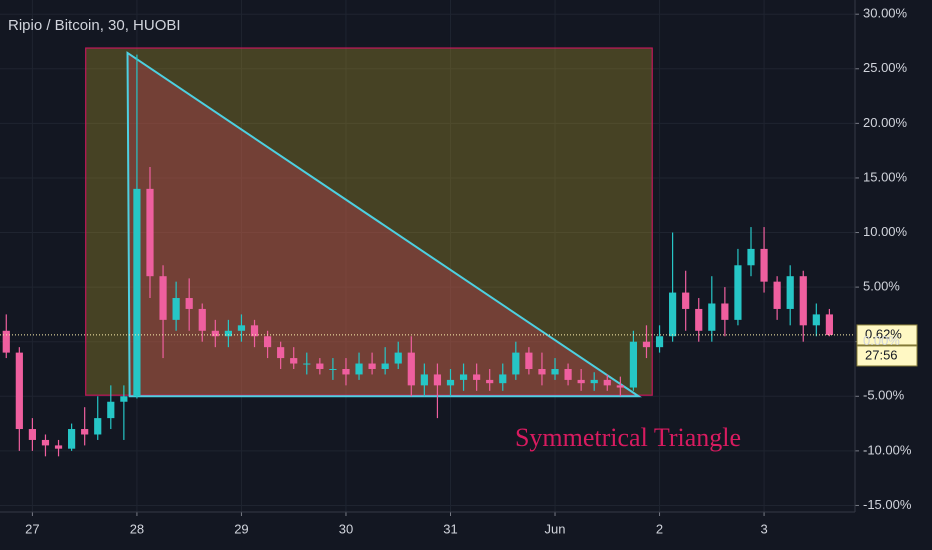 This screenshot has width=932, height=550. Describe the element at coordinates (346, 528) in the screenshot. I see `x-tick-label: 30` at that location.